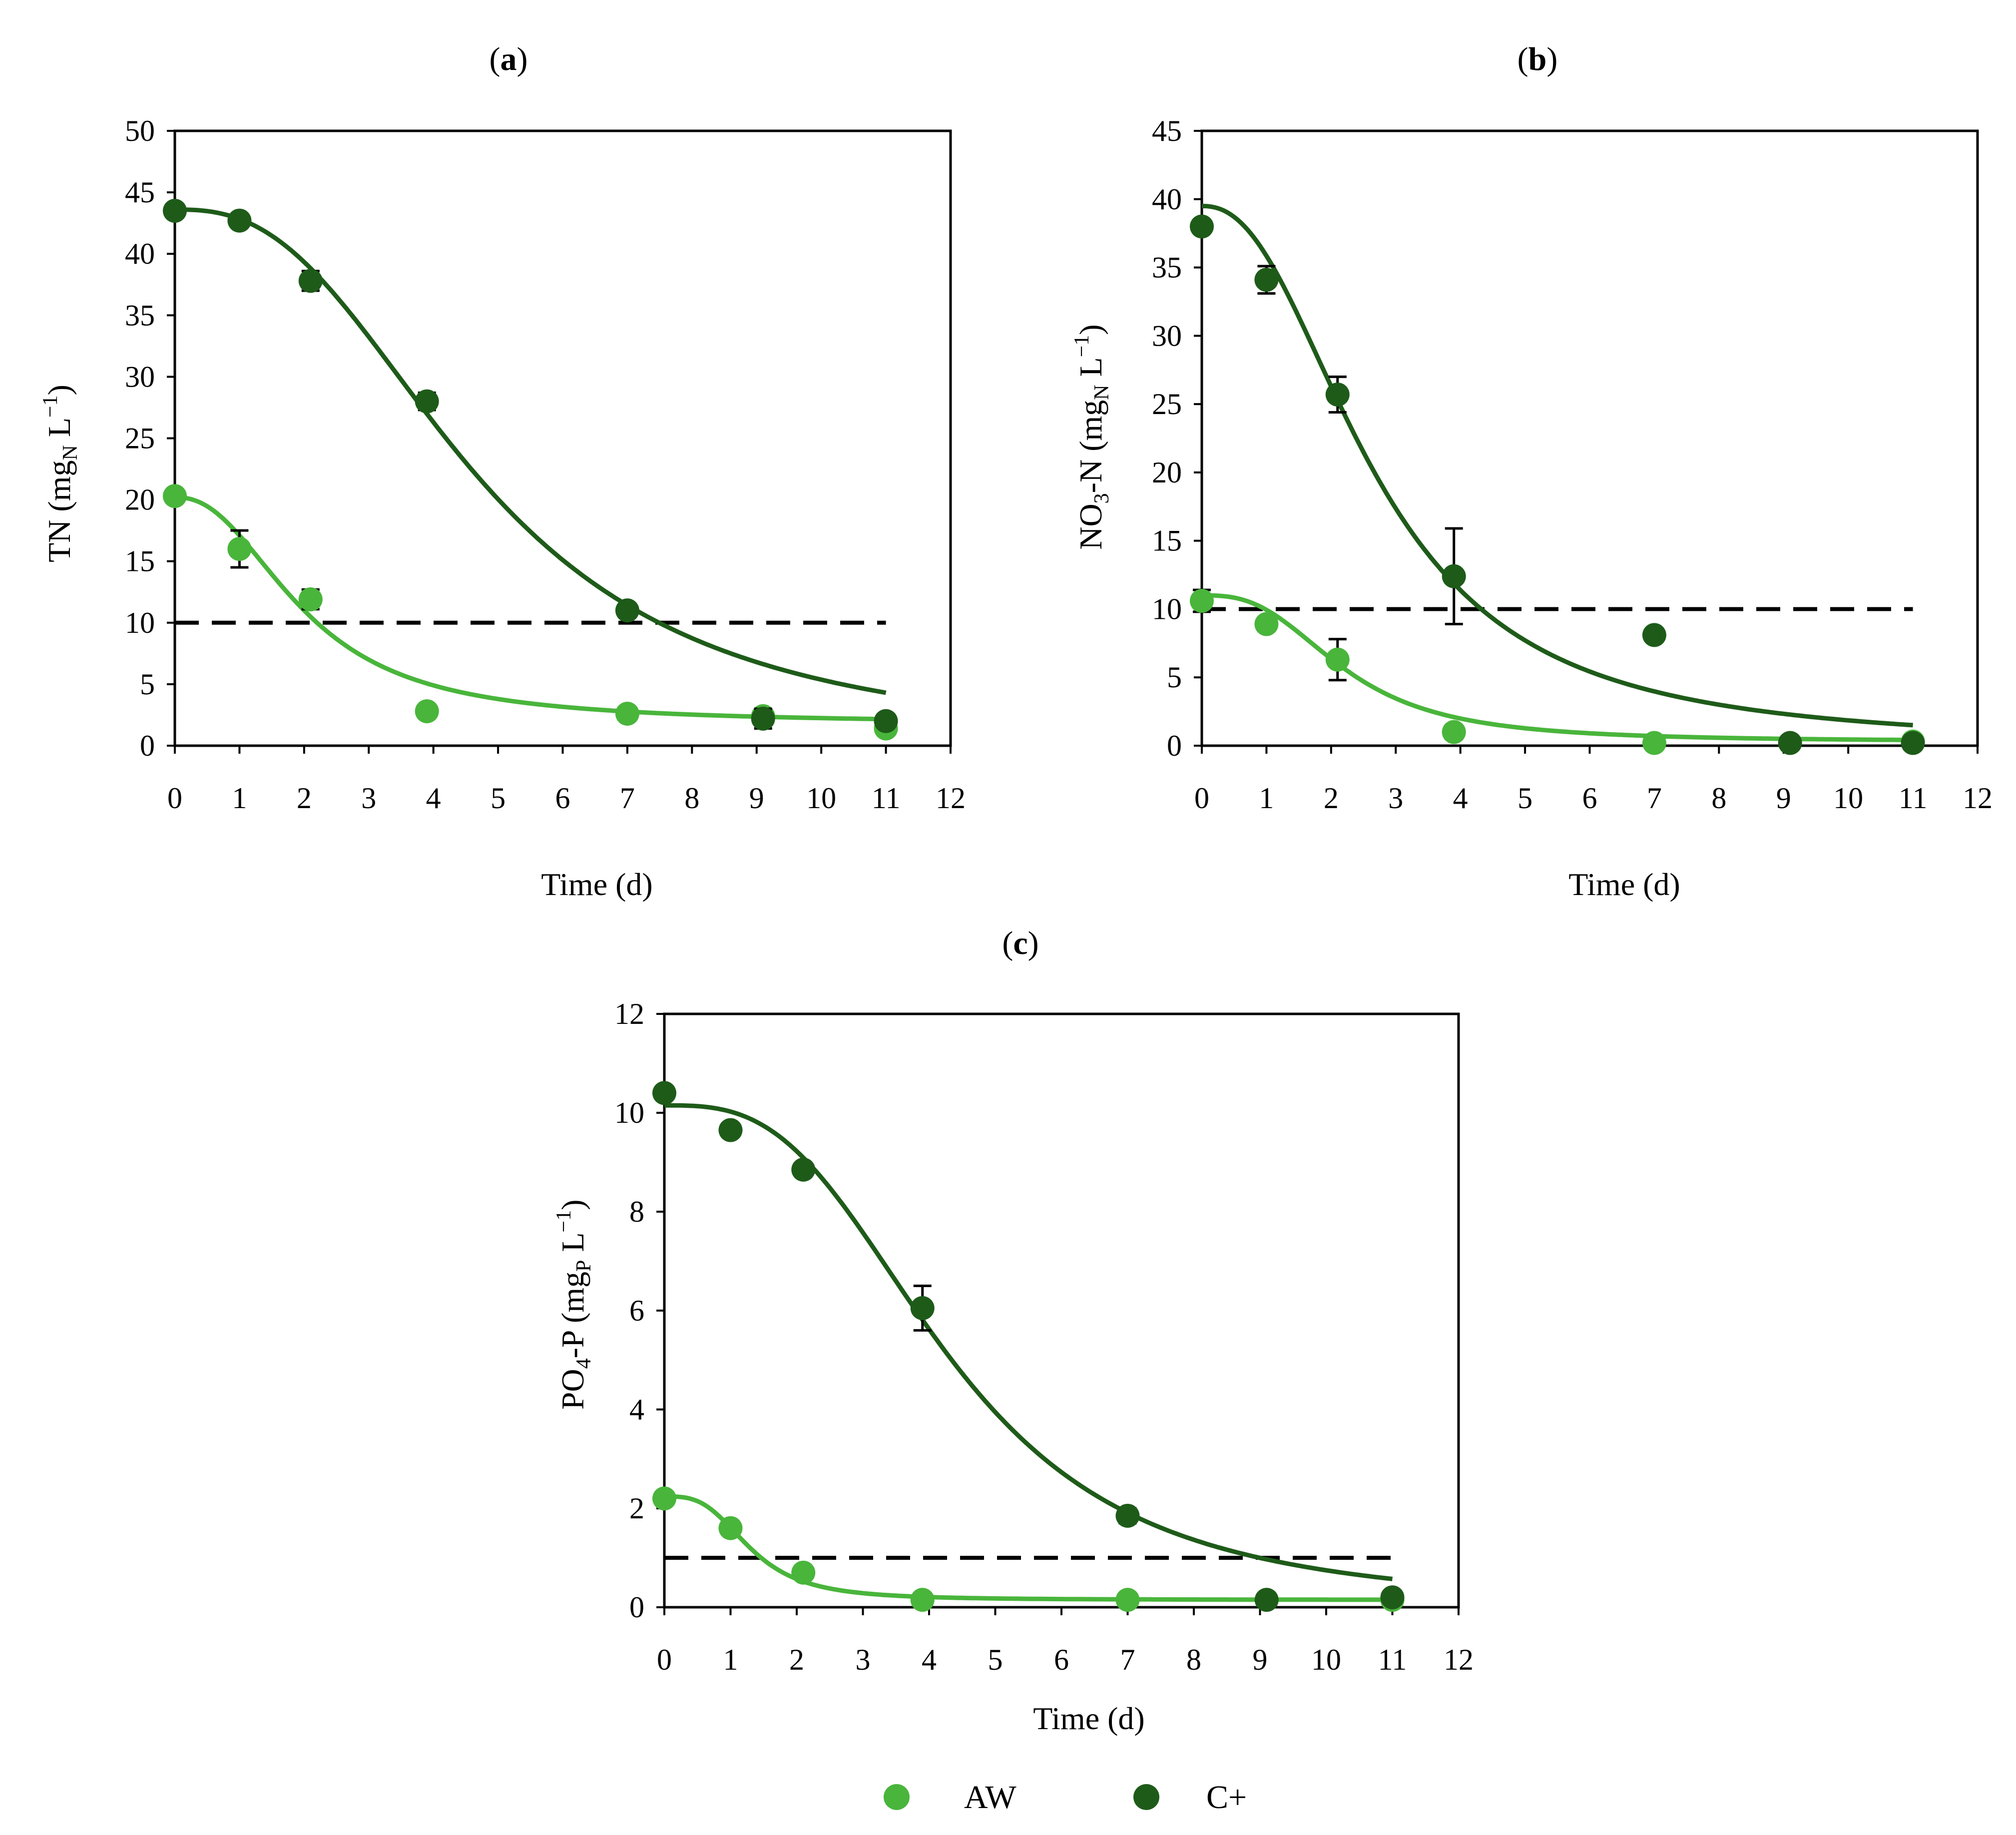 Image resolution: width=2016 pixels, height=1835 pixels. What do you see at coordinates (929, 1659) in the screenshot?
I see `panel-c-x-tick-label: 4` at bounding box center [929, 1659].